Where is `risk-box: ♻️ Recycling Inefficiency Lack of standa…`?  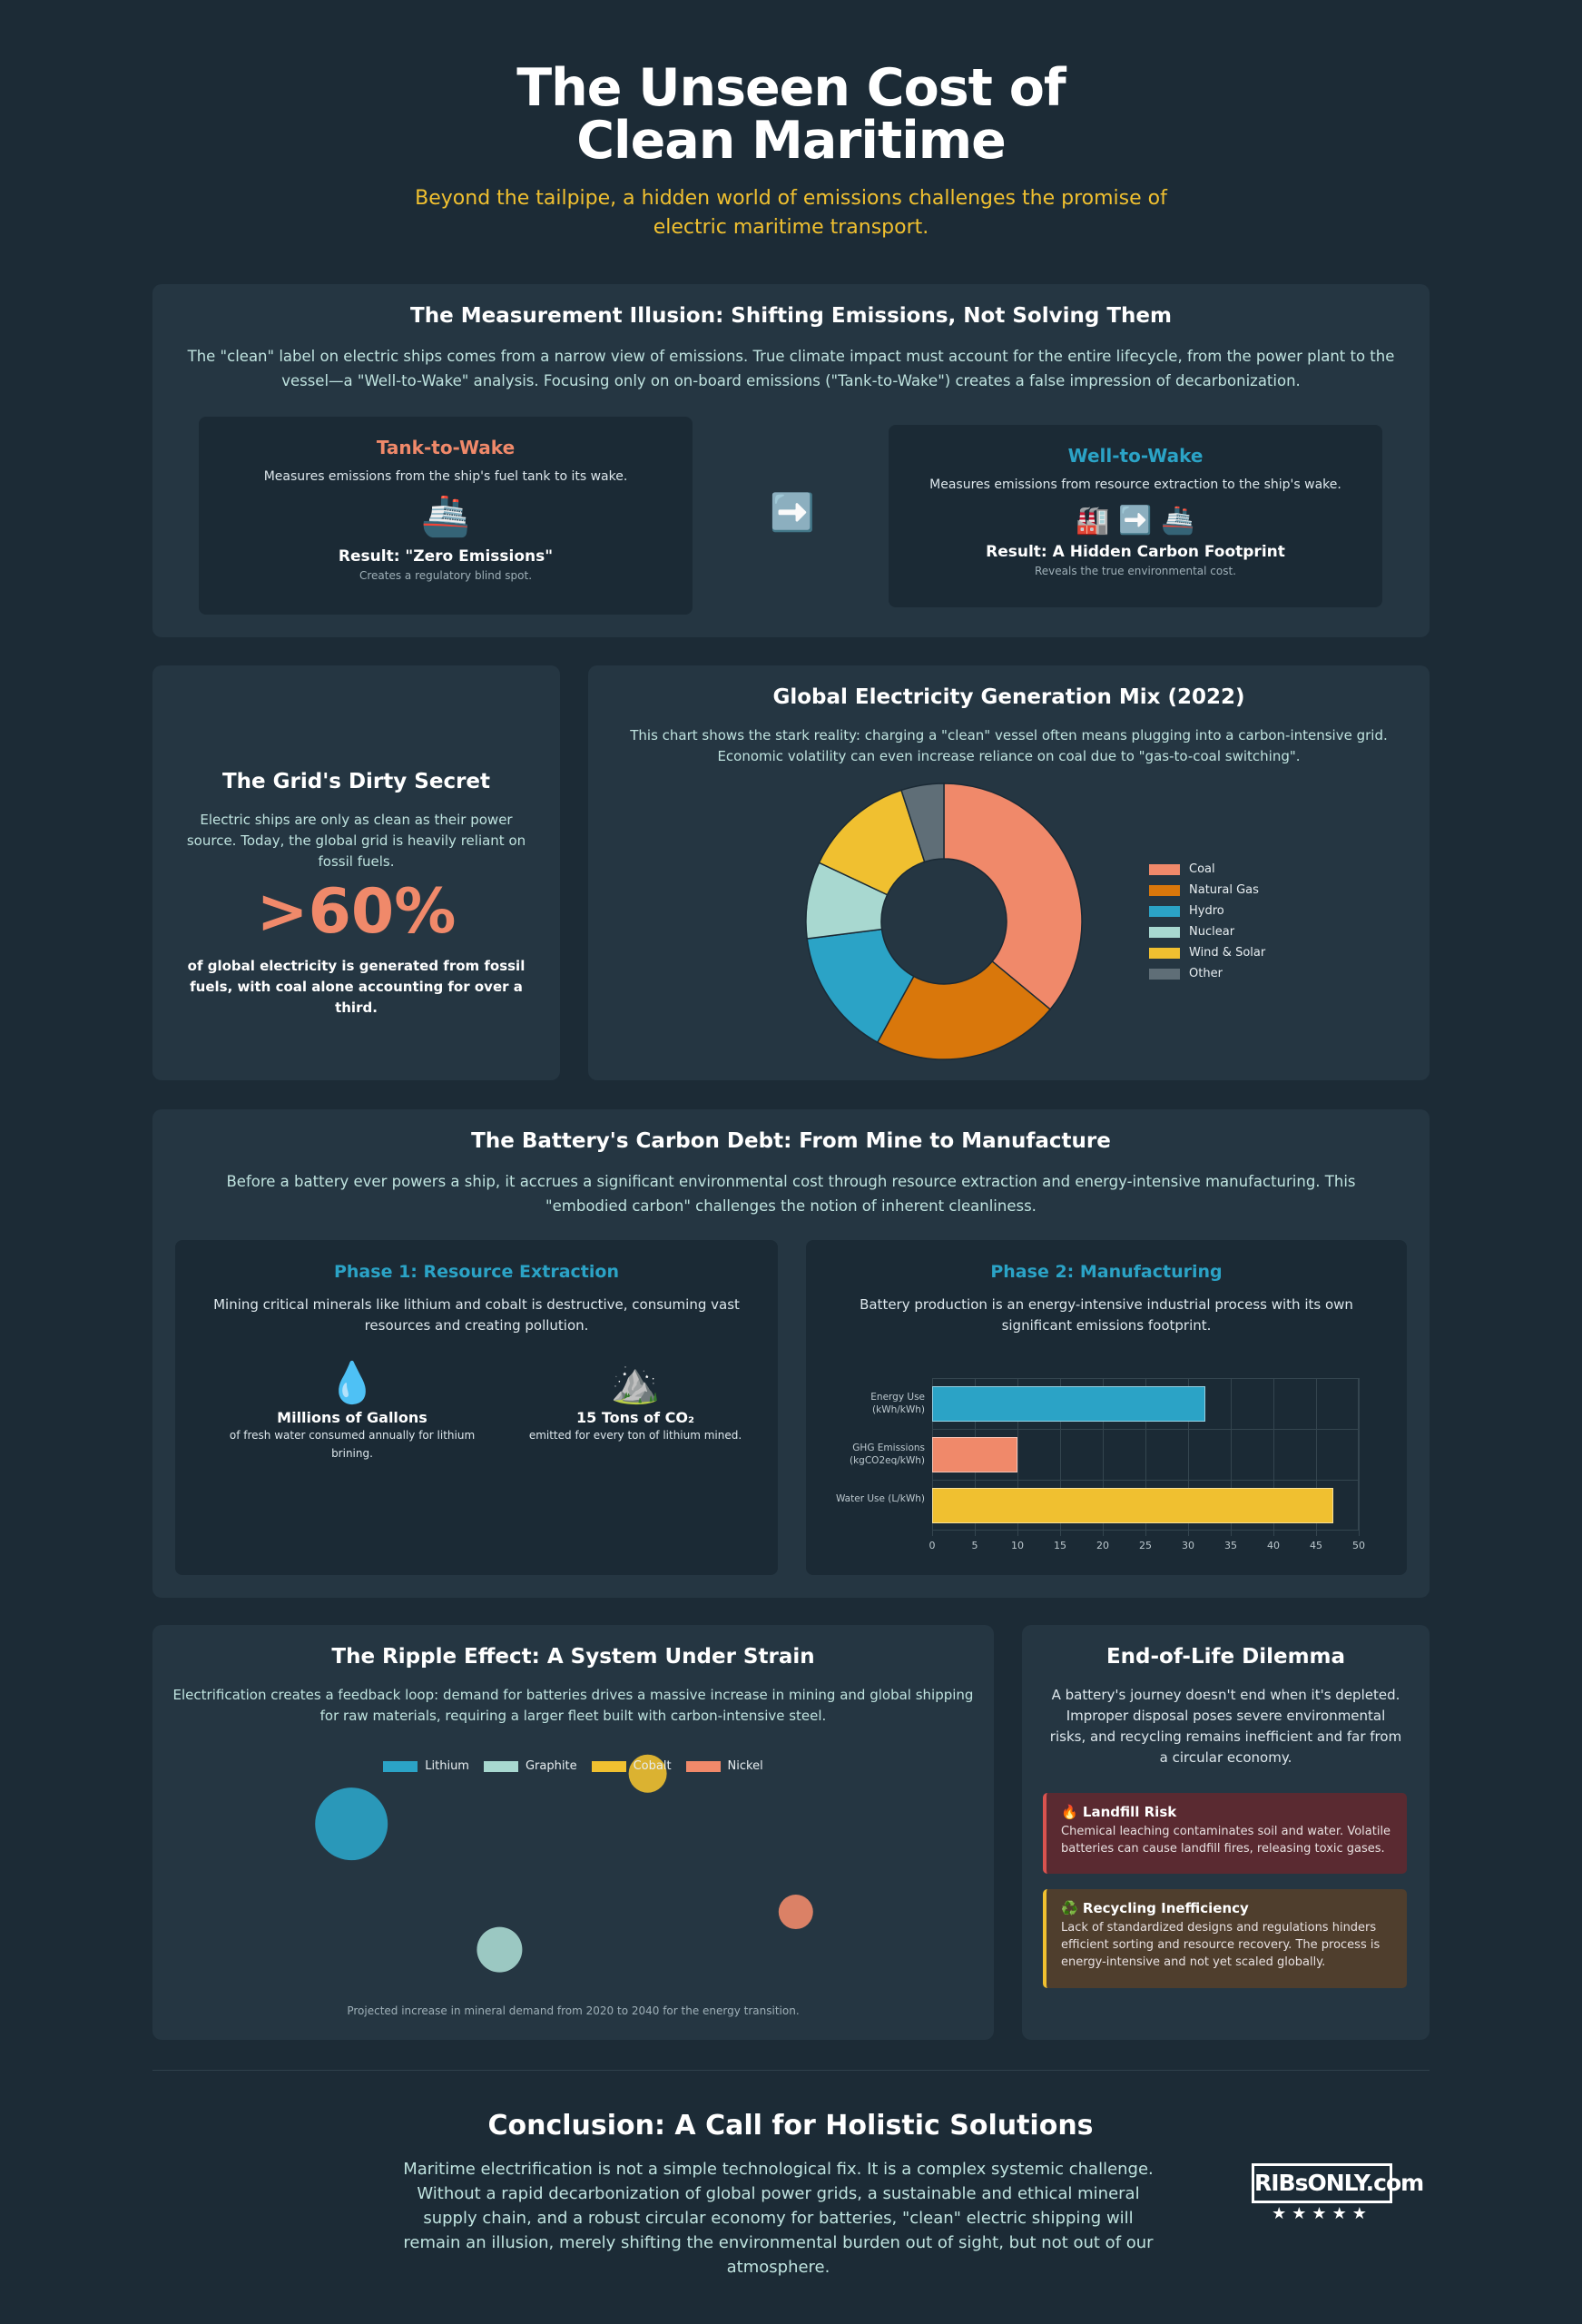 risk-box: ♻️ Recycling Inefficiency Lack of standa… is located at coordinates (1225, 1938).